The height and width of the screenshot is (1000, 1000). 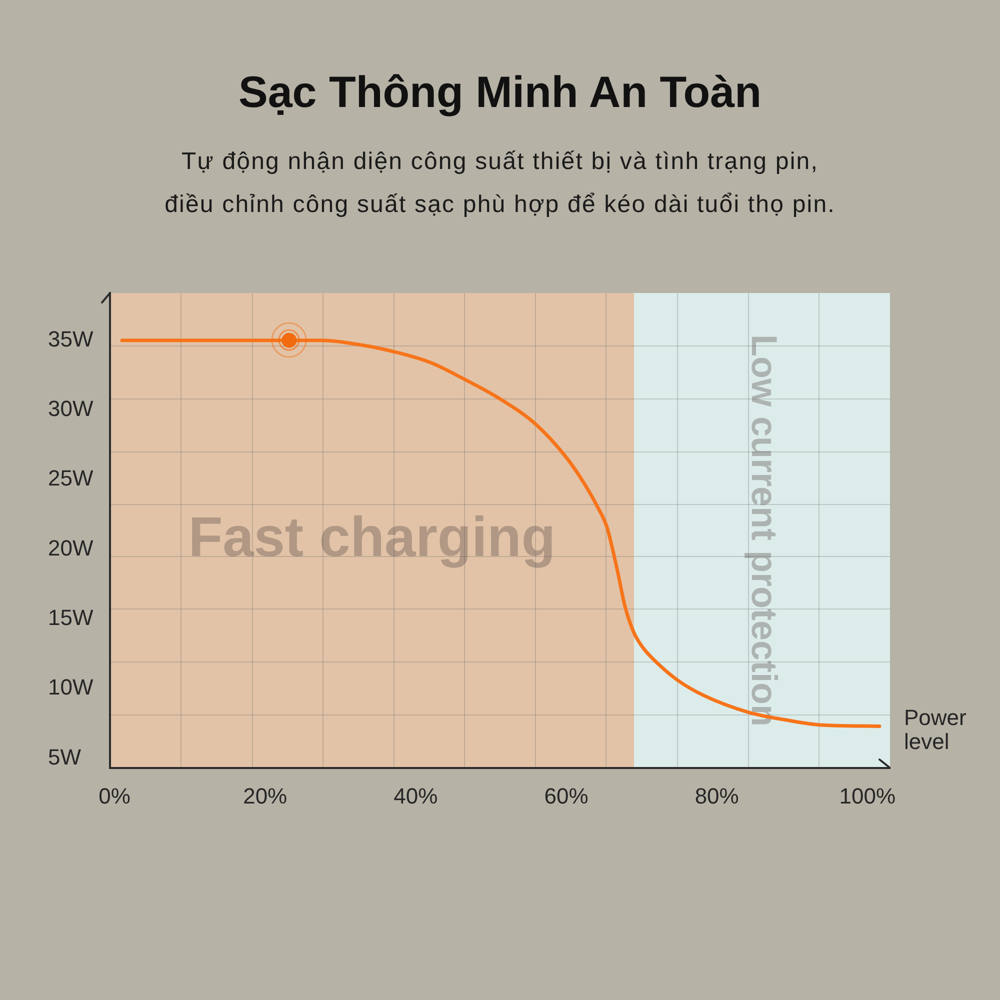 What do you see at coordinates (500, 183) in the screenshot?
I see `chart-subtitle: Tự động nhận diện công suất thiết bị và tình trạng pin, điều chỉnh công suất sạc phù hợp để kéo dài tuổi thọ pin.` at bounding box center [500, 183].